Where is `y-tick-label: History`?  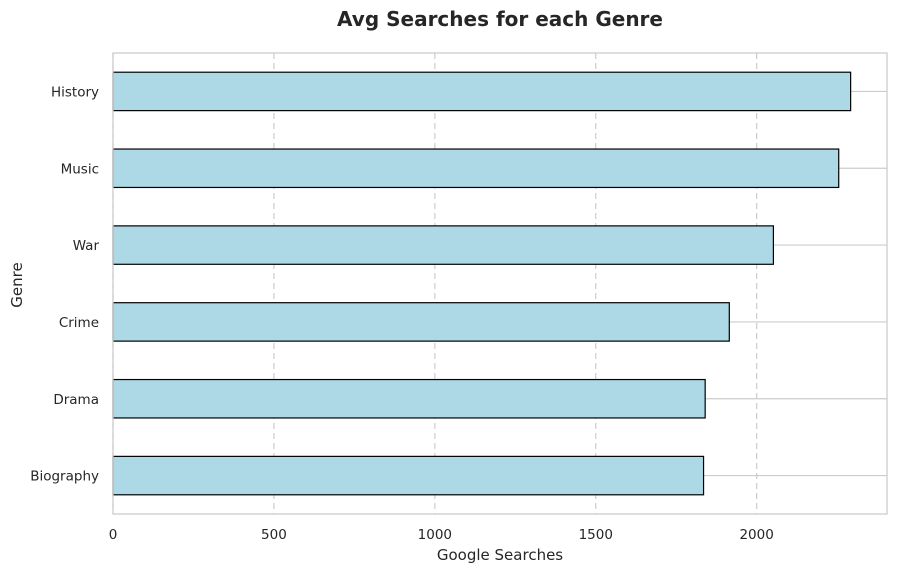 y-tick-label: History is located at coordinates (75, 92).